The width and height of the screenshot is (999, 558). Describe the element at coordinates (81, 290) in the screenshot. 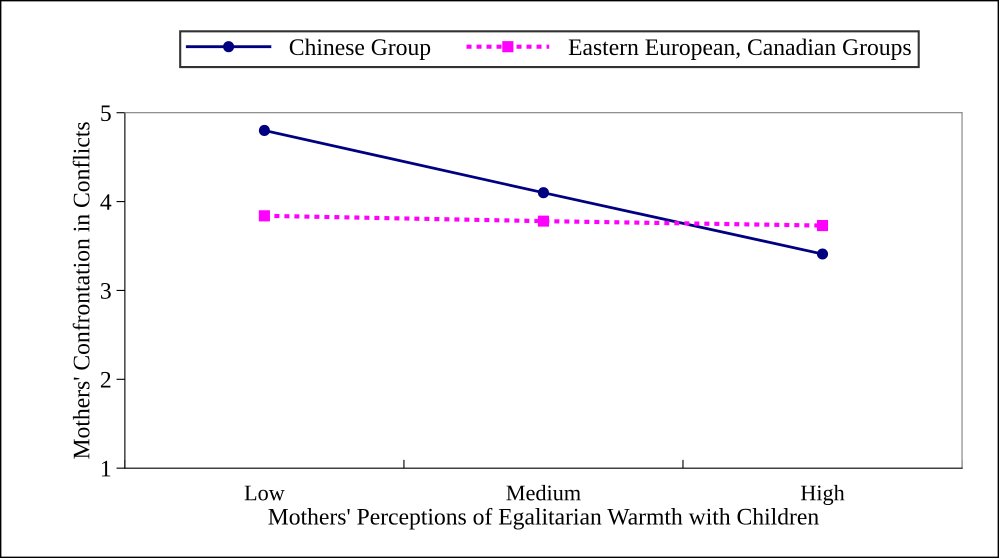

I see `y-axis-title: Mothers' Confrontation in Conflicts` at that location.